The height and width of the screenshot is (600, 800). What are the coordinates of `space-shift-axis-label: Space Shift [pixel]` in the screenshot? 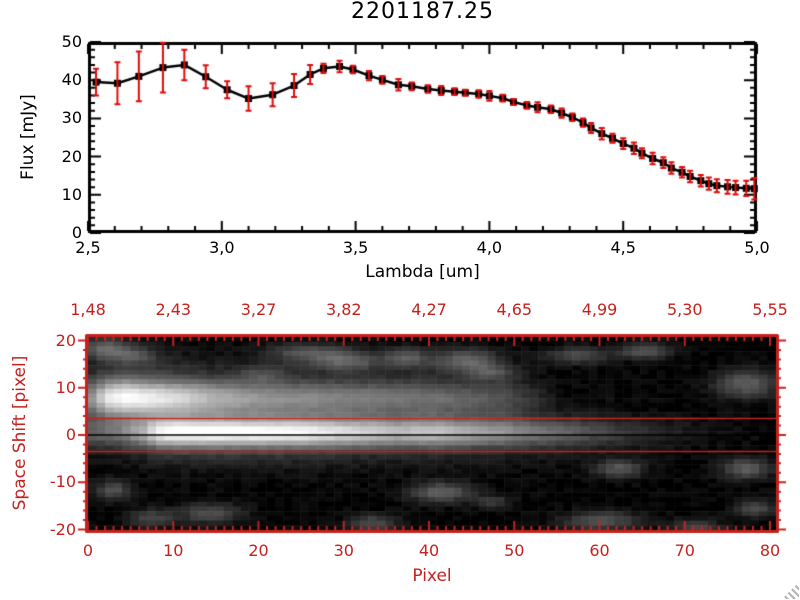 It's located at (20, 433).